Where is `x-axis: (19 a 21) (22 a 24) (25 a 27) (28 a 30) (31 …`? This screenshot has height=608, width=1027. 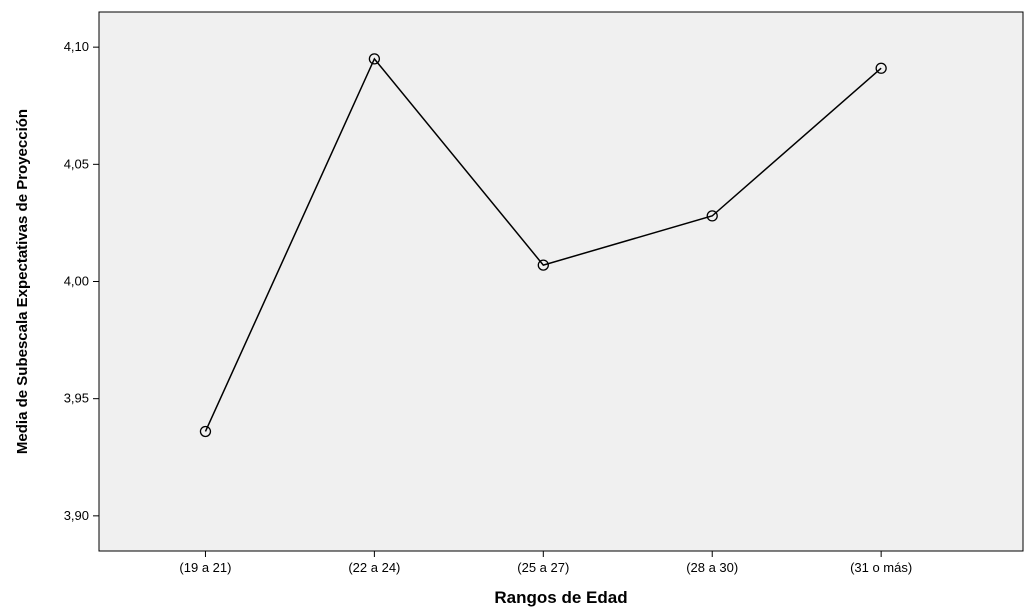
x-axis: (19 a 21) (22 a 24) (25 a 27) (28 a 30) (31 … is located at coordinates (545, 563).